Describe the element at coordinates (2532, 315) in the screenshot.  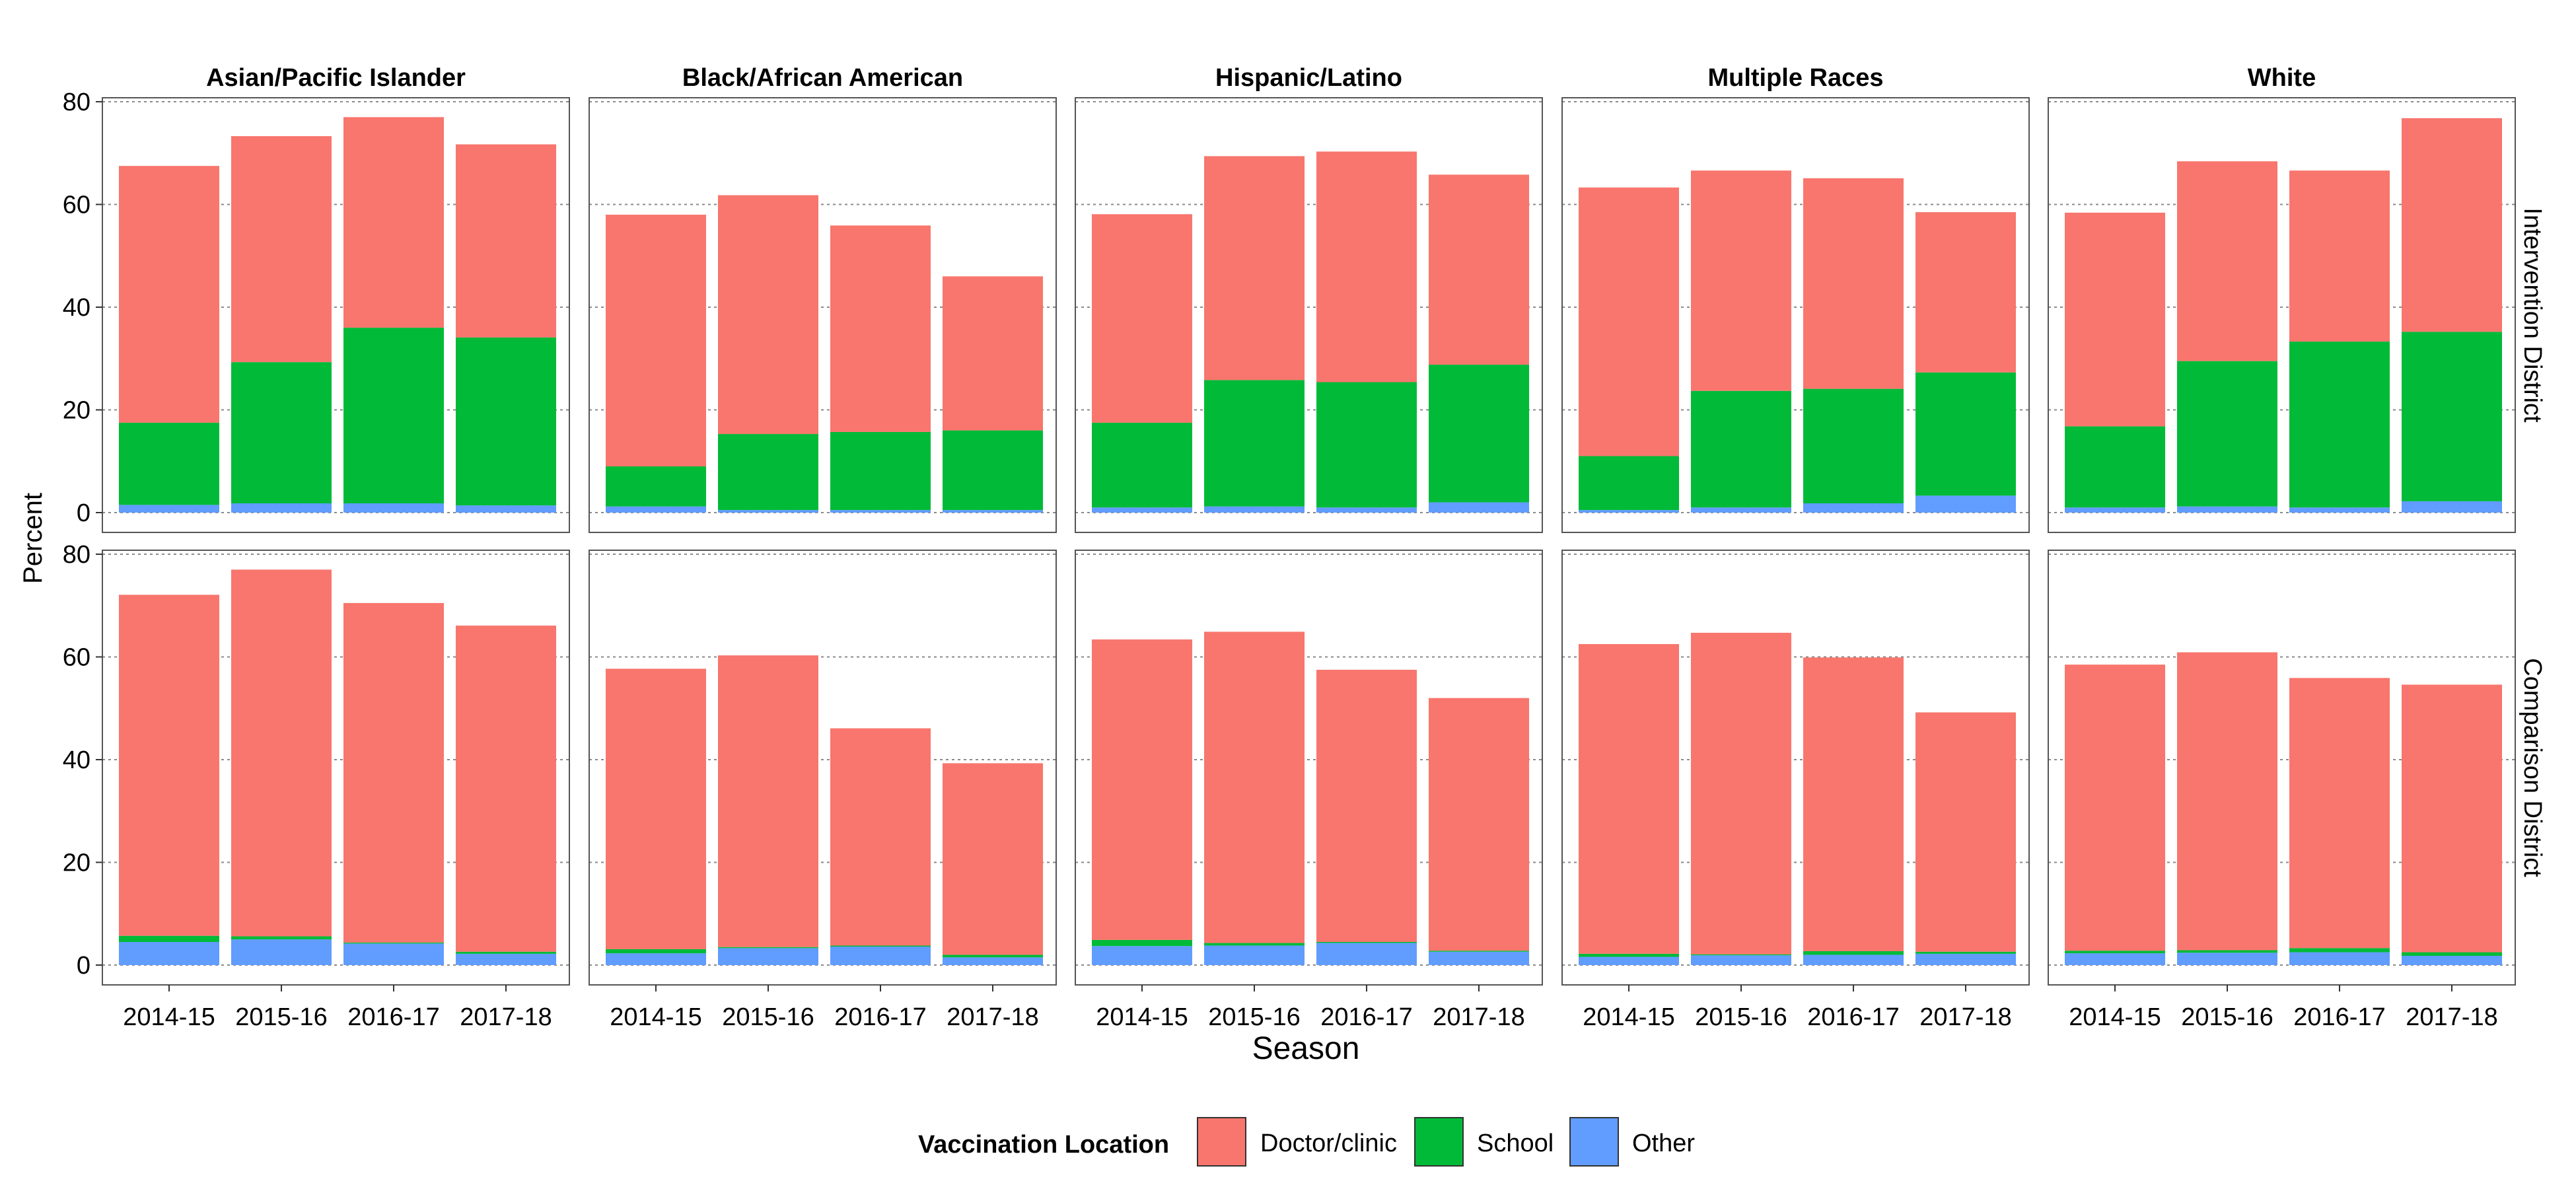
I see `row-strip-label-intervention-district: Intervention District` at that location.